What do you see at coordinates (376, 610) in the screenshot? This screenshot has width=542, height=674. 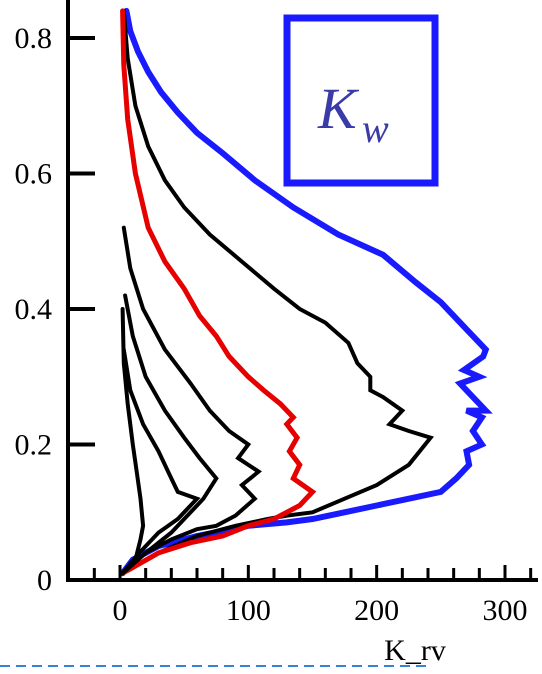 I see `x-tick-label: 200` at bounding box center [376, 610].